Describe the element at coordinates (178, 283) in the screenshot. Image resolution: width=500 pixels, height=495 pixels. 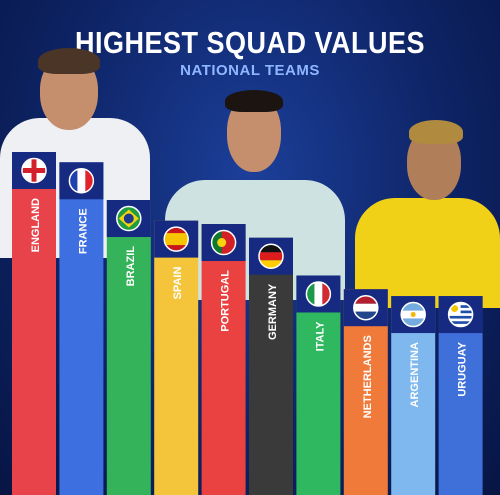
I see `bar-label: SPAIN` at that location.